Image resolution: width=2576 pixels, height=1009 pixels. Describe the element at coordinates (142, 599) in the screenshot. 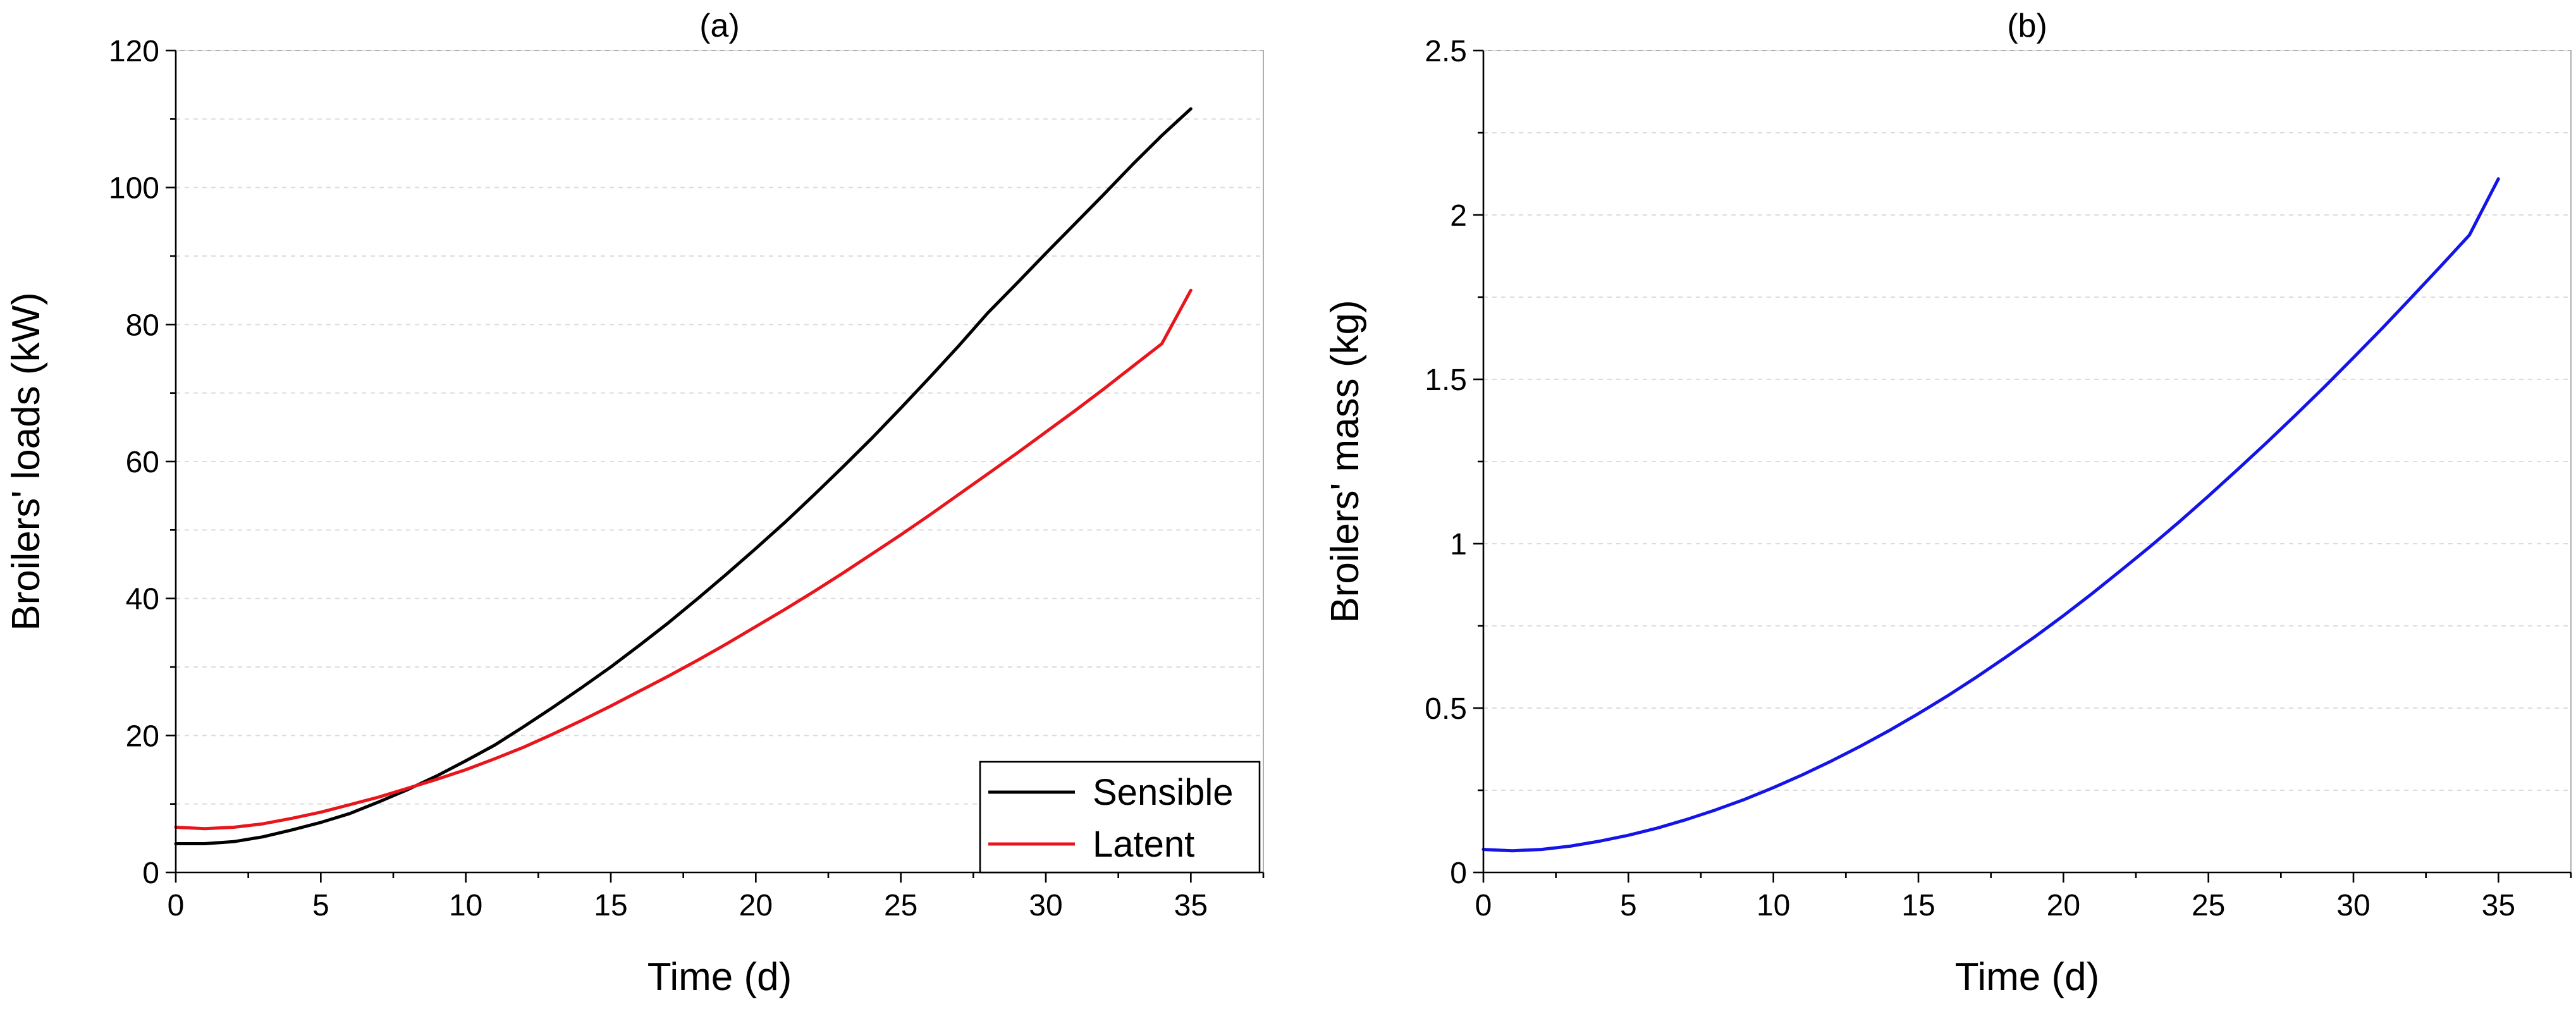

I see `y-tick-label: 40` at that location.